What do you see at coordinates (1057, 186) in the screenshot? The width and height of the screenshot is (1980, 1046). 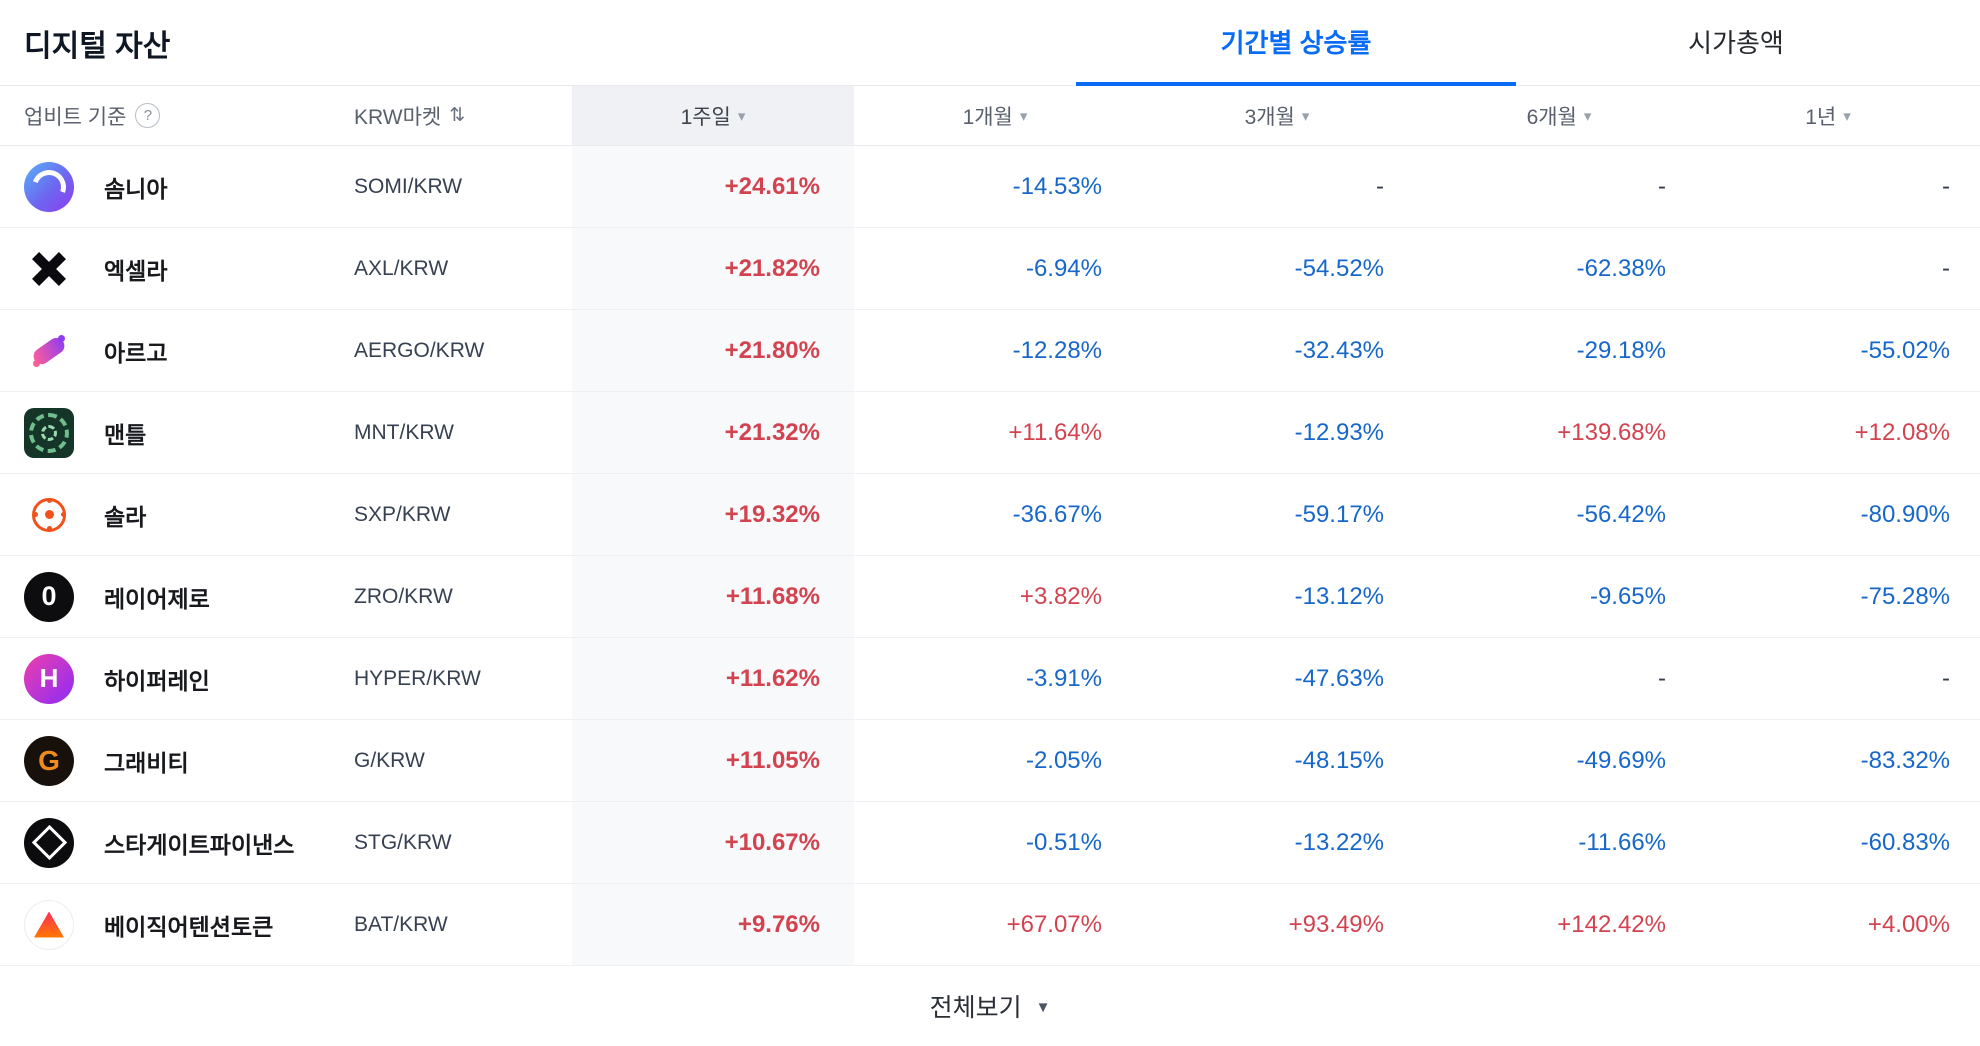 I see `value-1month: -14.53%` at bounding box center [1057, 186].